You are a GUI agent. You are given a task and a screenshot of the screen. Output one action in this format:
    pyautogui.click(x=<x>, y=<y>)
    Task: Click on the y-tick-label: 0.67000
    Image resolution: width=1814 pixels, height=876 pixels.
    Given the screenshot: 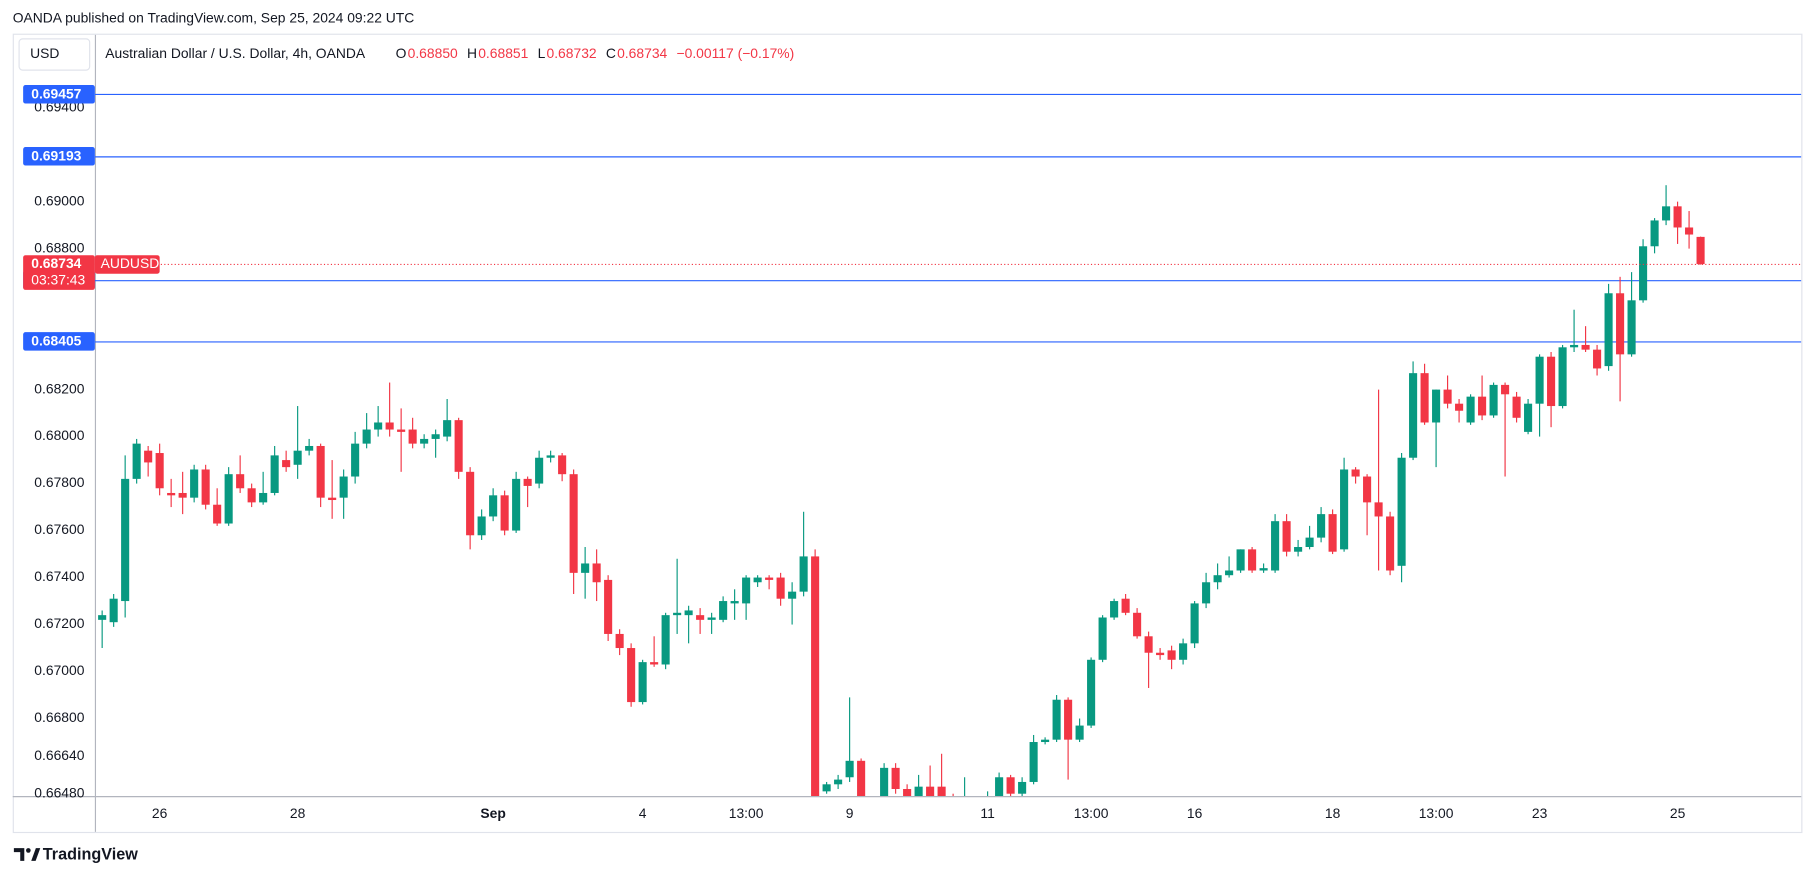 What is the action you would take?
    pyautogui.click(x=59, y=670)
    